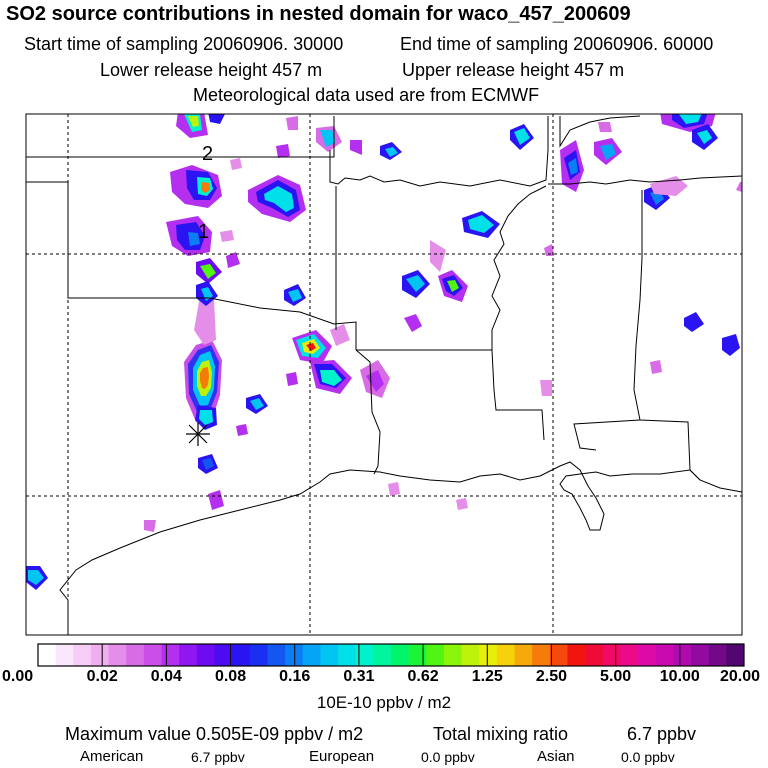 Image resolution: width=768 pixels, height=768 pixels. What do you see at coordinates (487, 676) in the screenshot?
I see `colorbar-tick-label: 1.25` at bounding box center [487, 676].